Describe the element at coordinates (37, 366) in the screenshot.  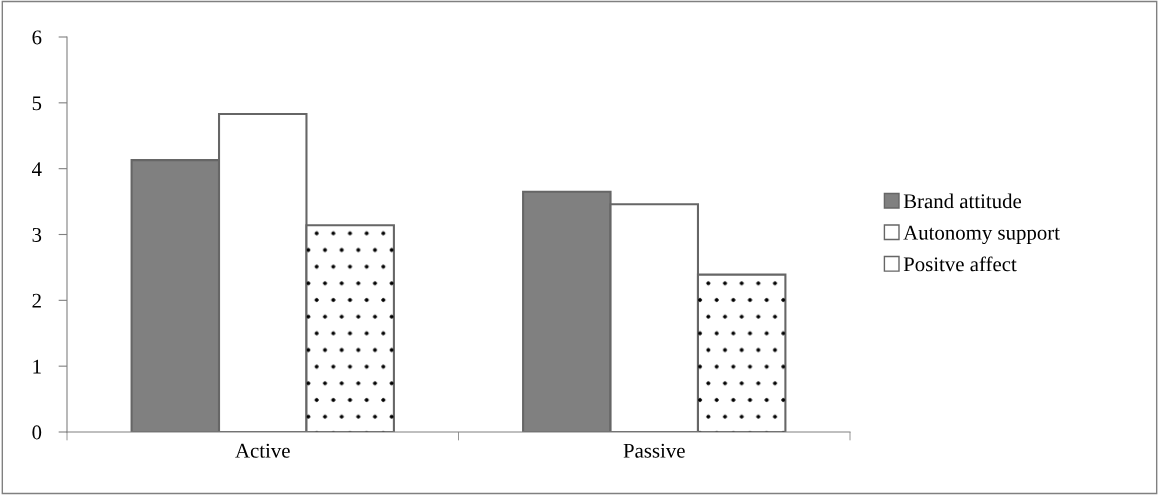
I see `y-tick-label: 1` at that location.